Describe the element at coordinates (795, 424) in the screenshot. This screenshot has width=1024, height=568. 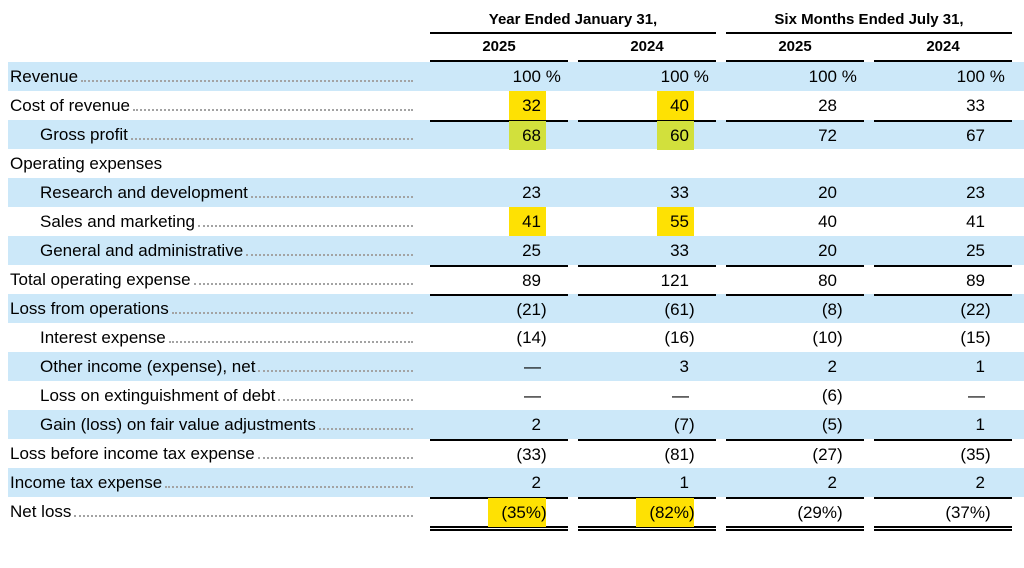
I see `value-cell: (5)` at that location.